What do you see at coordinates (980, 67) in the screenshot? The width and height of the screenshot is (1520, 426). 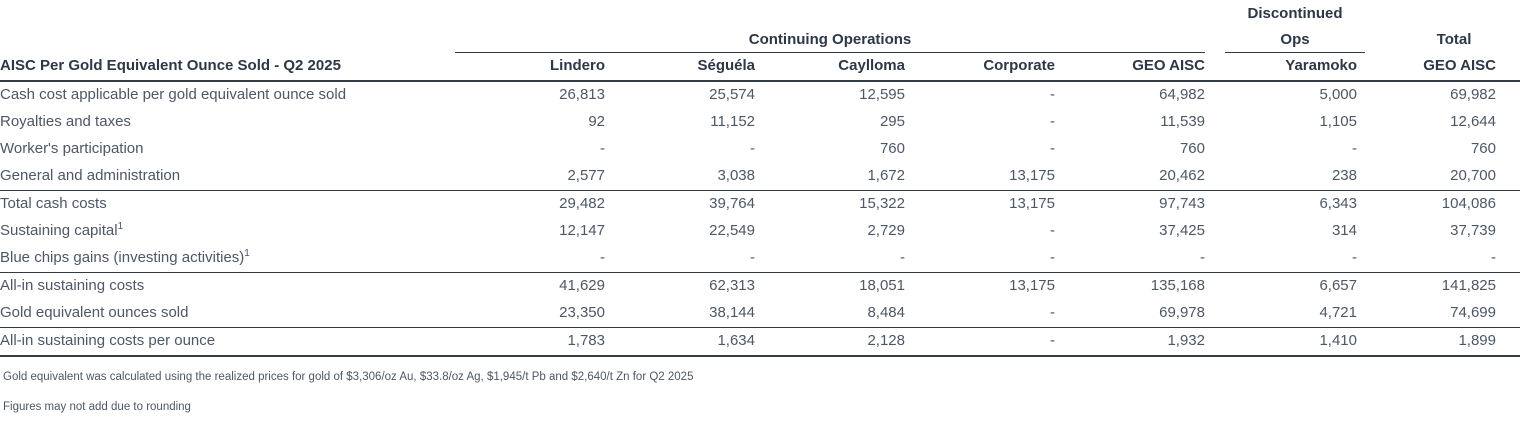 I see `column-header-corporate: Corporate` at bounding box center [980, 67].